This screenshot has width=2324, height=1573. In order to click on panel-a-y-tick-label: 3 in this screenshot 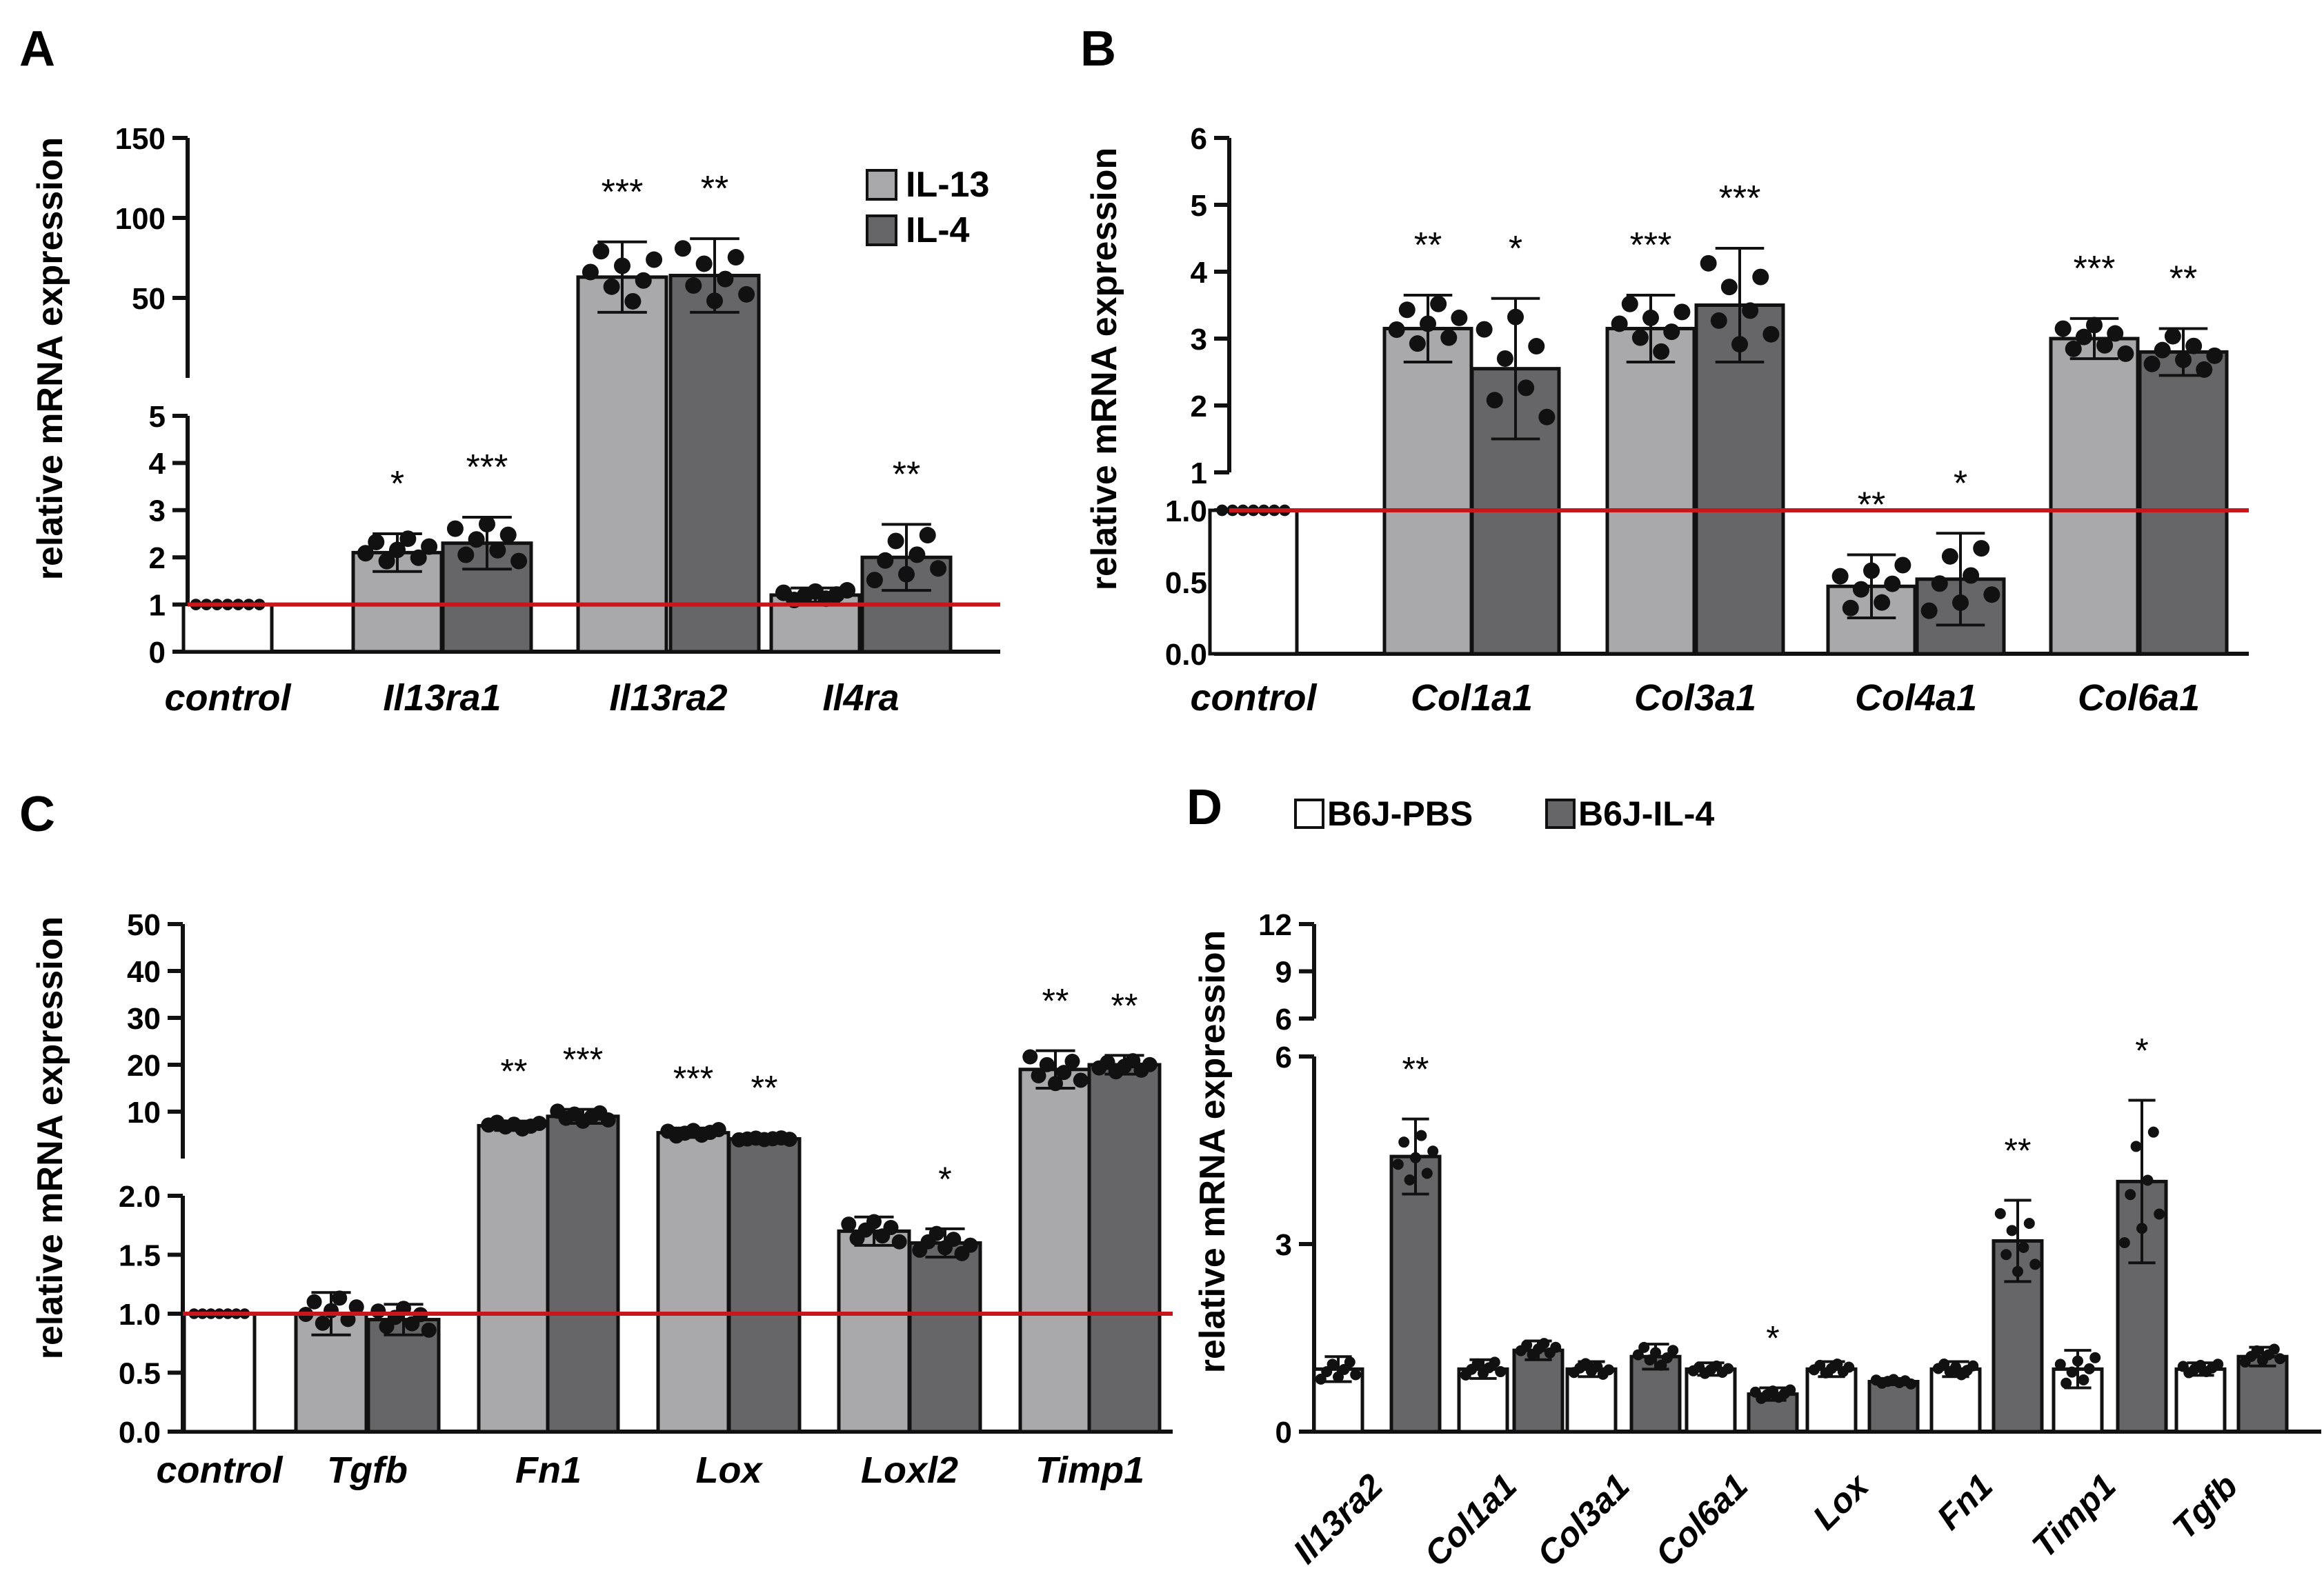, I will do `click(157, 511)`.